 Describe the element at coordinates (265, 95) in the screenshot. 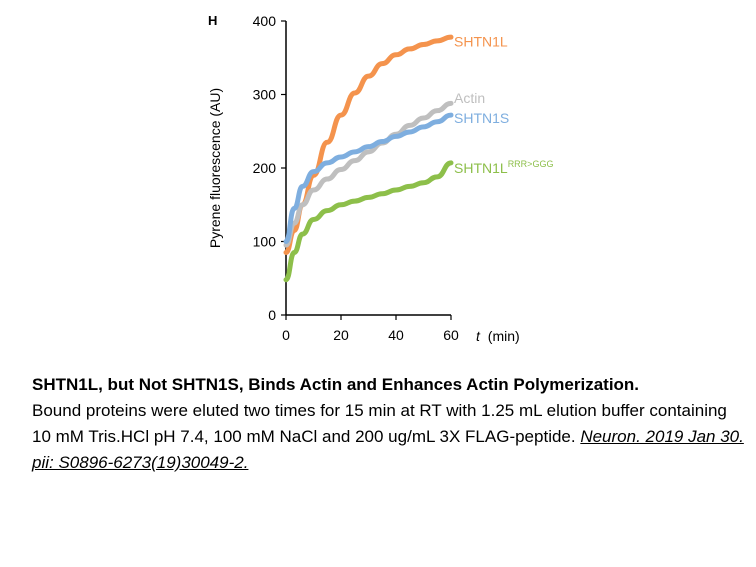

I see `y-tick-label: 300` at that location.